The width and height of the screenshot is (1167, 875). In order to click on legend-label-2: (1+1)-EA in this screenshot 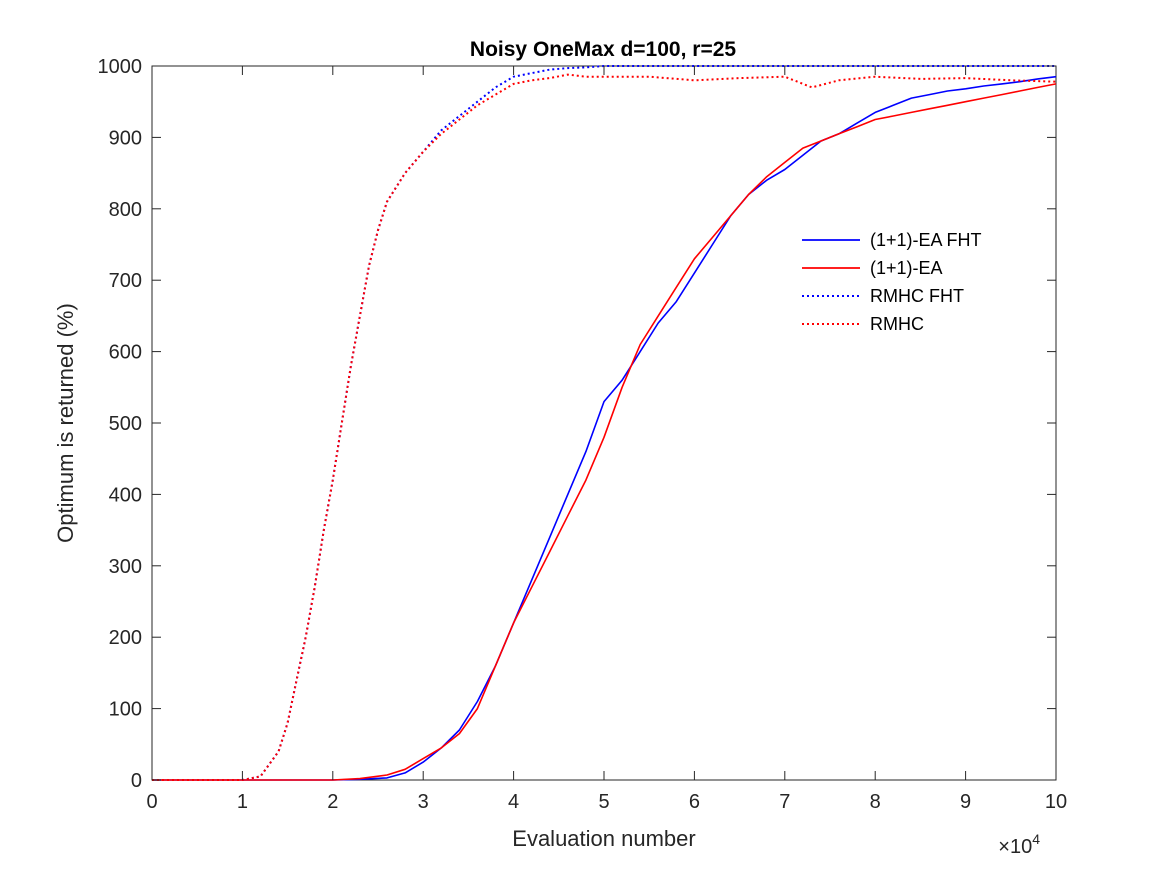, I will do `click(906, 268)`.